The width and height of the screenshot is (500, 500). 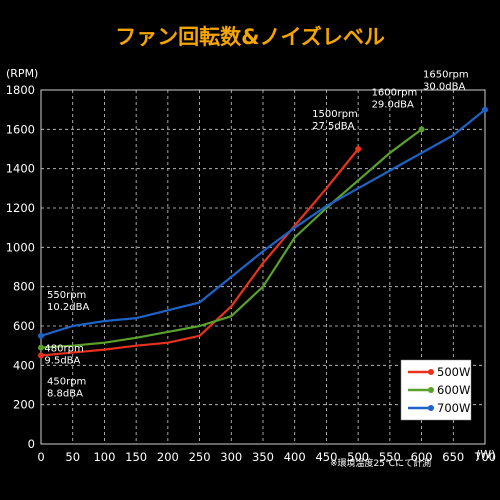 What do you see at coordinates (63, 349) in the screenshot?
I see `annotation-label: 480rpm` at bounding box center [63, 349].